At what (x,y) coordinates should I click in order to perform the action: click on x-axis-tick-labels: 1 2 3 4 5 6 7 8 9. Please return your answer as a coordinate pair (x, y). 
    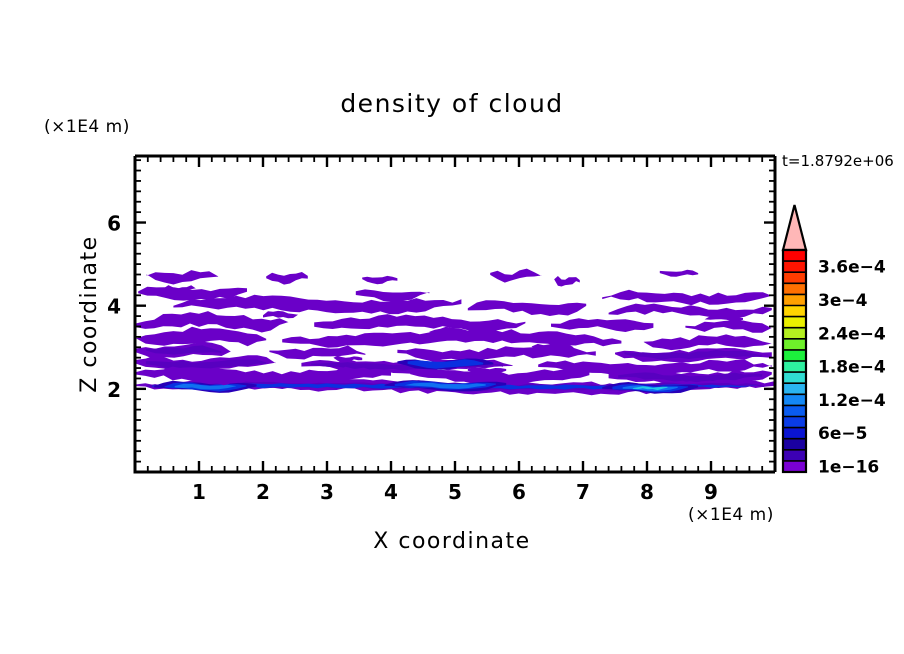
    Looking at the image, I should click on (455, 492).